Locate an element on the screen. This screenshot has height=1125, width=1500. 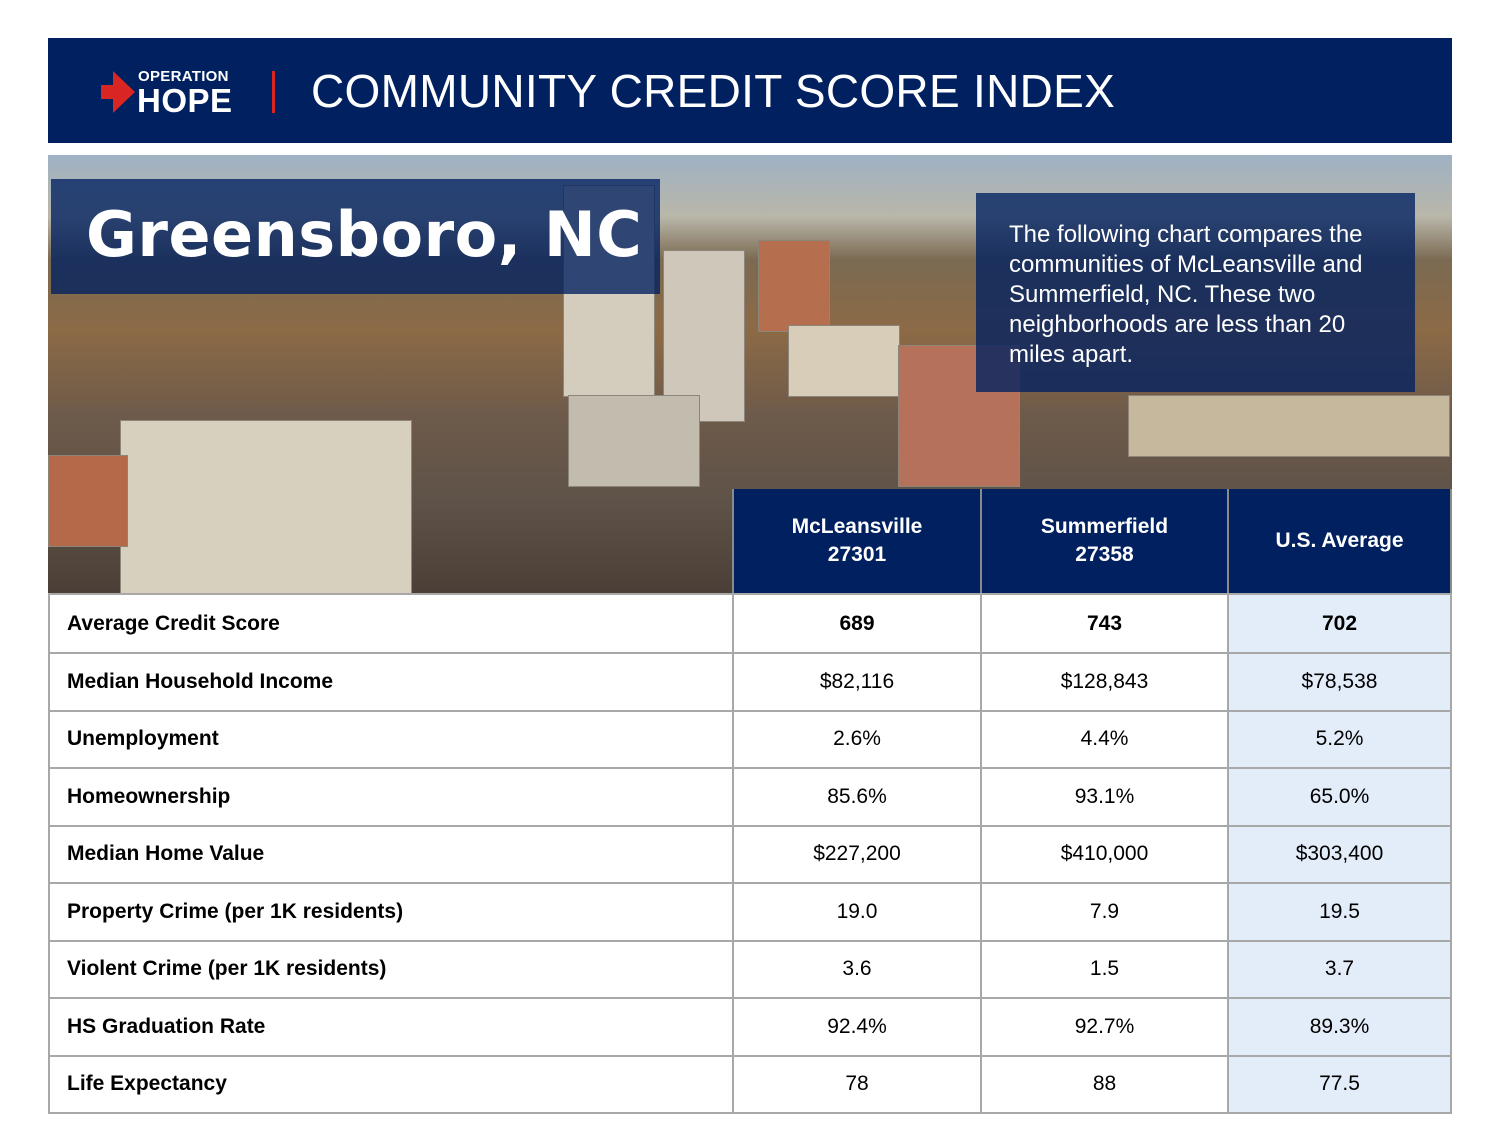
cell-value: 3.7 is located at coordinates (1339, 969).